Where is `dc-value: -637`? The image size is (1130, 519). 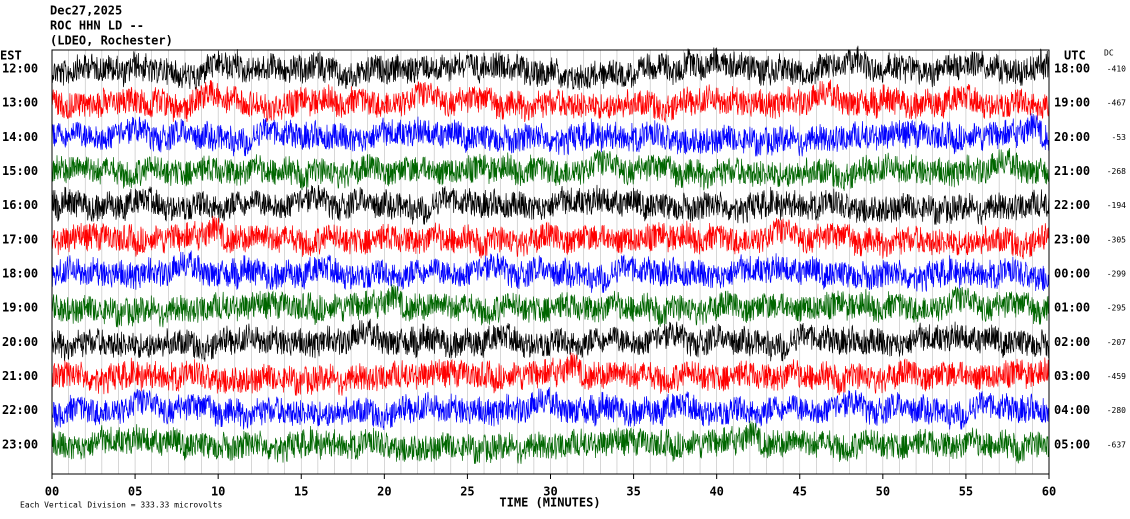
dc-value: -637 is located at coordinates (1116, 444).